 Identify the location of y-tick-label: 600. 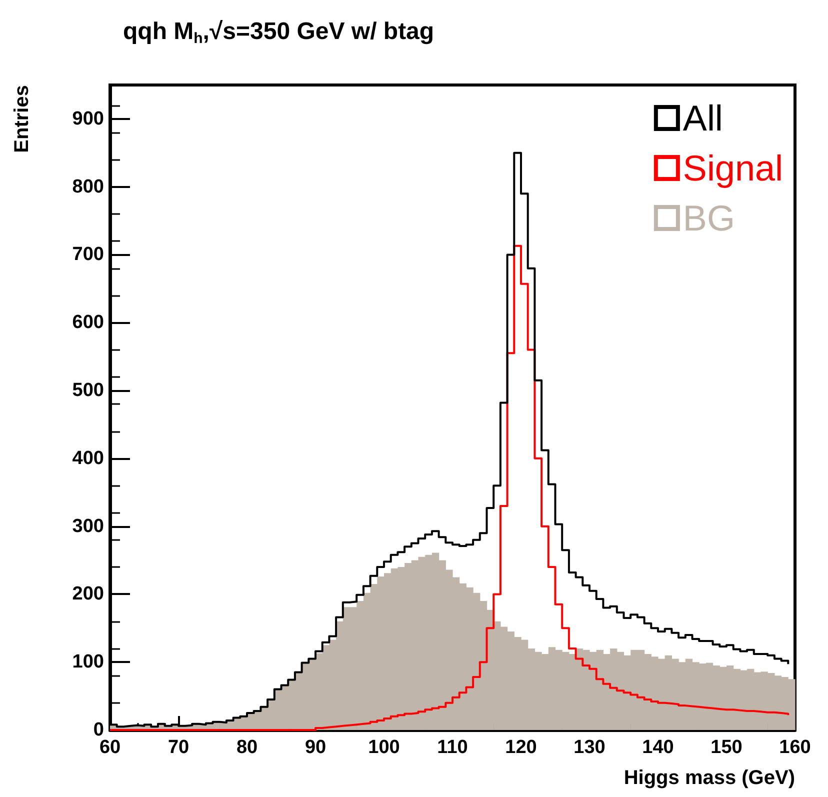
(88, 323).